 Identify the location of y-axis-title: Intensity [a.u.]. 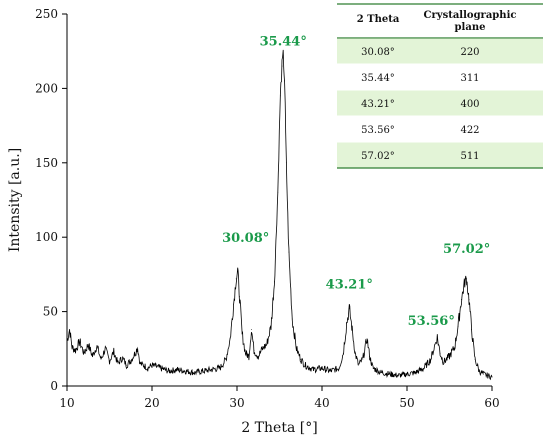
(15, 200).